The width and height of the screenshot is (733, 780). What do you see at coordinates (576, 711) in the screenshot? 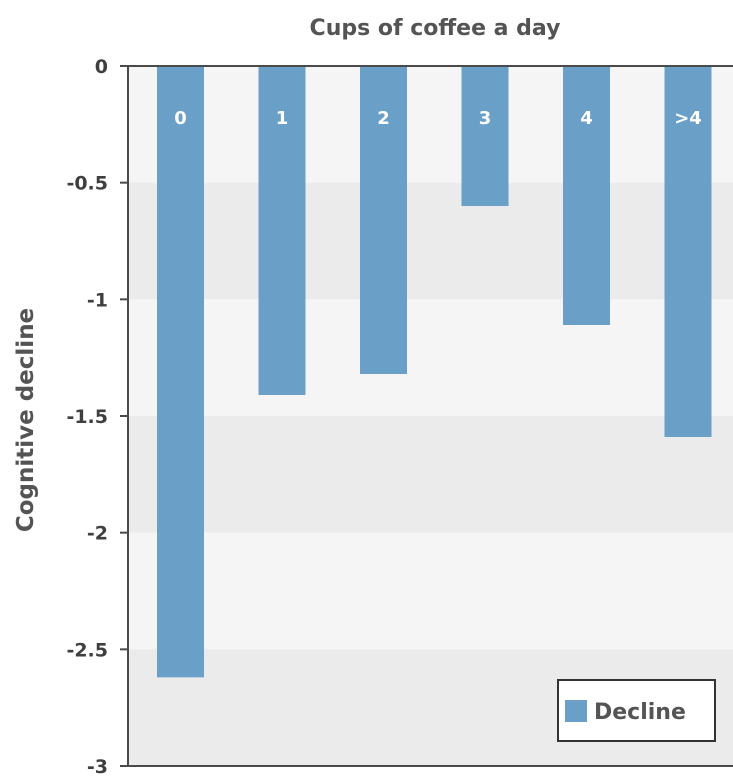
I see `legend-swatch-decline` at bounding box center [576, 711].